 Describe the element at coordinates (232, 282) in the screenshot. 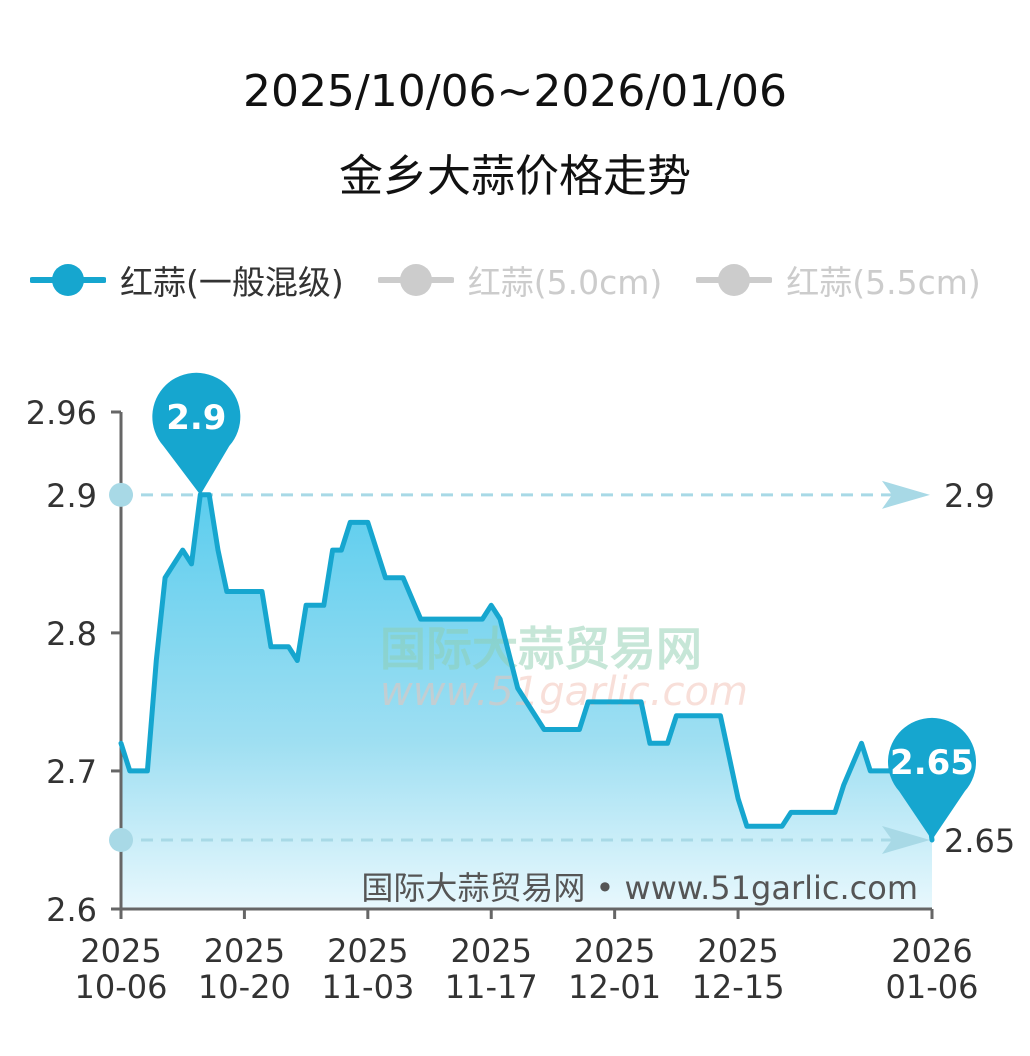

I see `legend-label: 红蒜(一般混级)` at that location.